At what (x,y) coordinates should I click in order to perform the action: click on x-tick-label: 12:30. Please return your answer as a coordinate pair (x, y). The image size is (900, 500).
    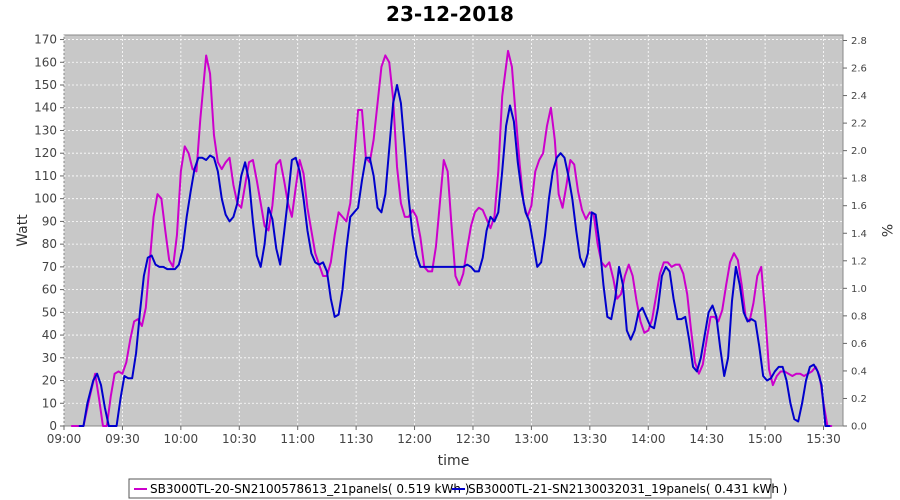
    Looking at the image, I should click on (473, 439).